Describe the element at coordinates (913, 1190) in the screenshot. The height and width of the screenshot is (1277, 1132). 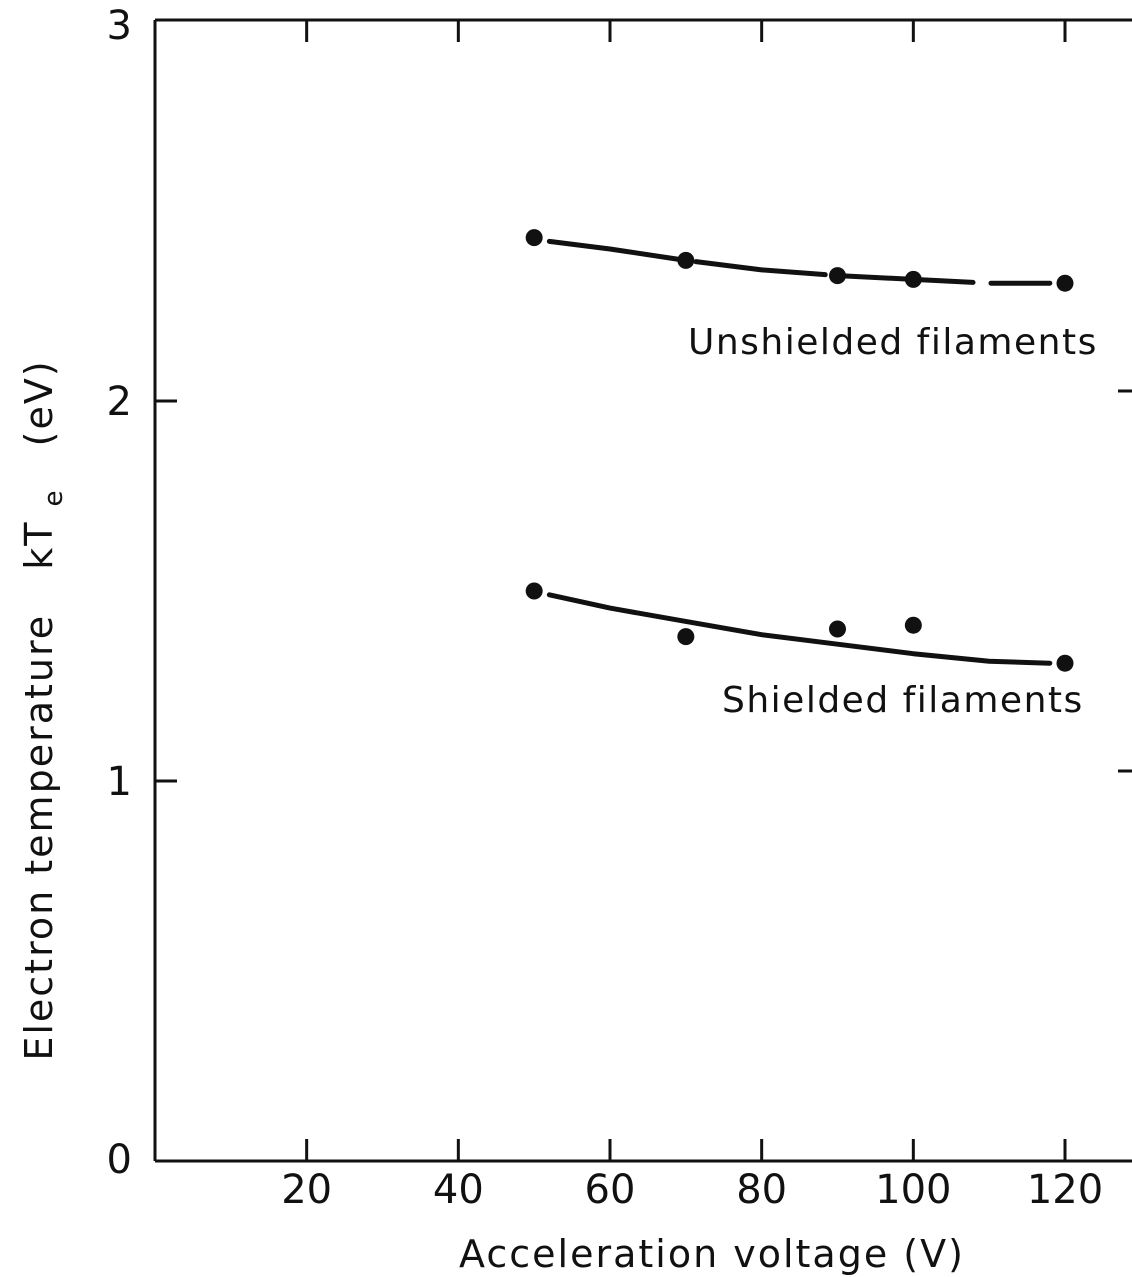
I see `x-tick-label: 100` at that location.